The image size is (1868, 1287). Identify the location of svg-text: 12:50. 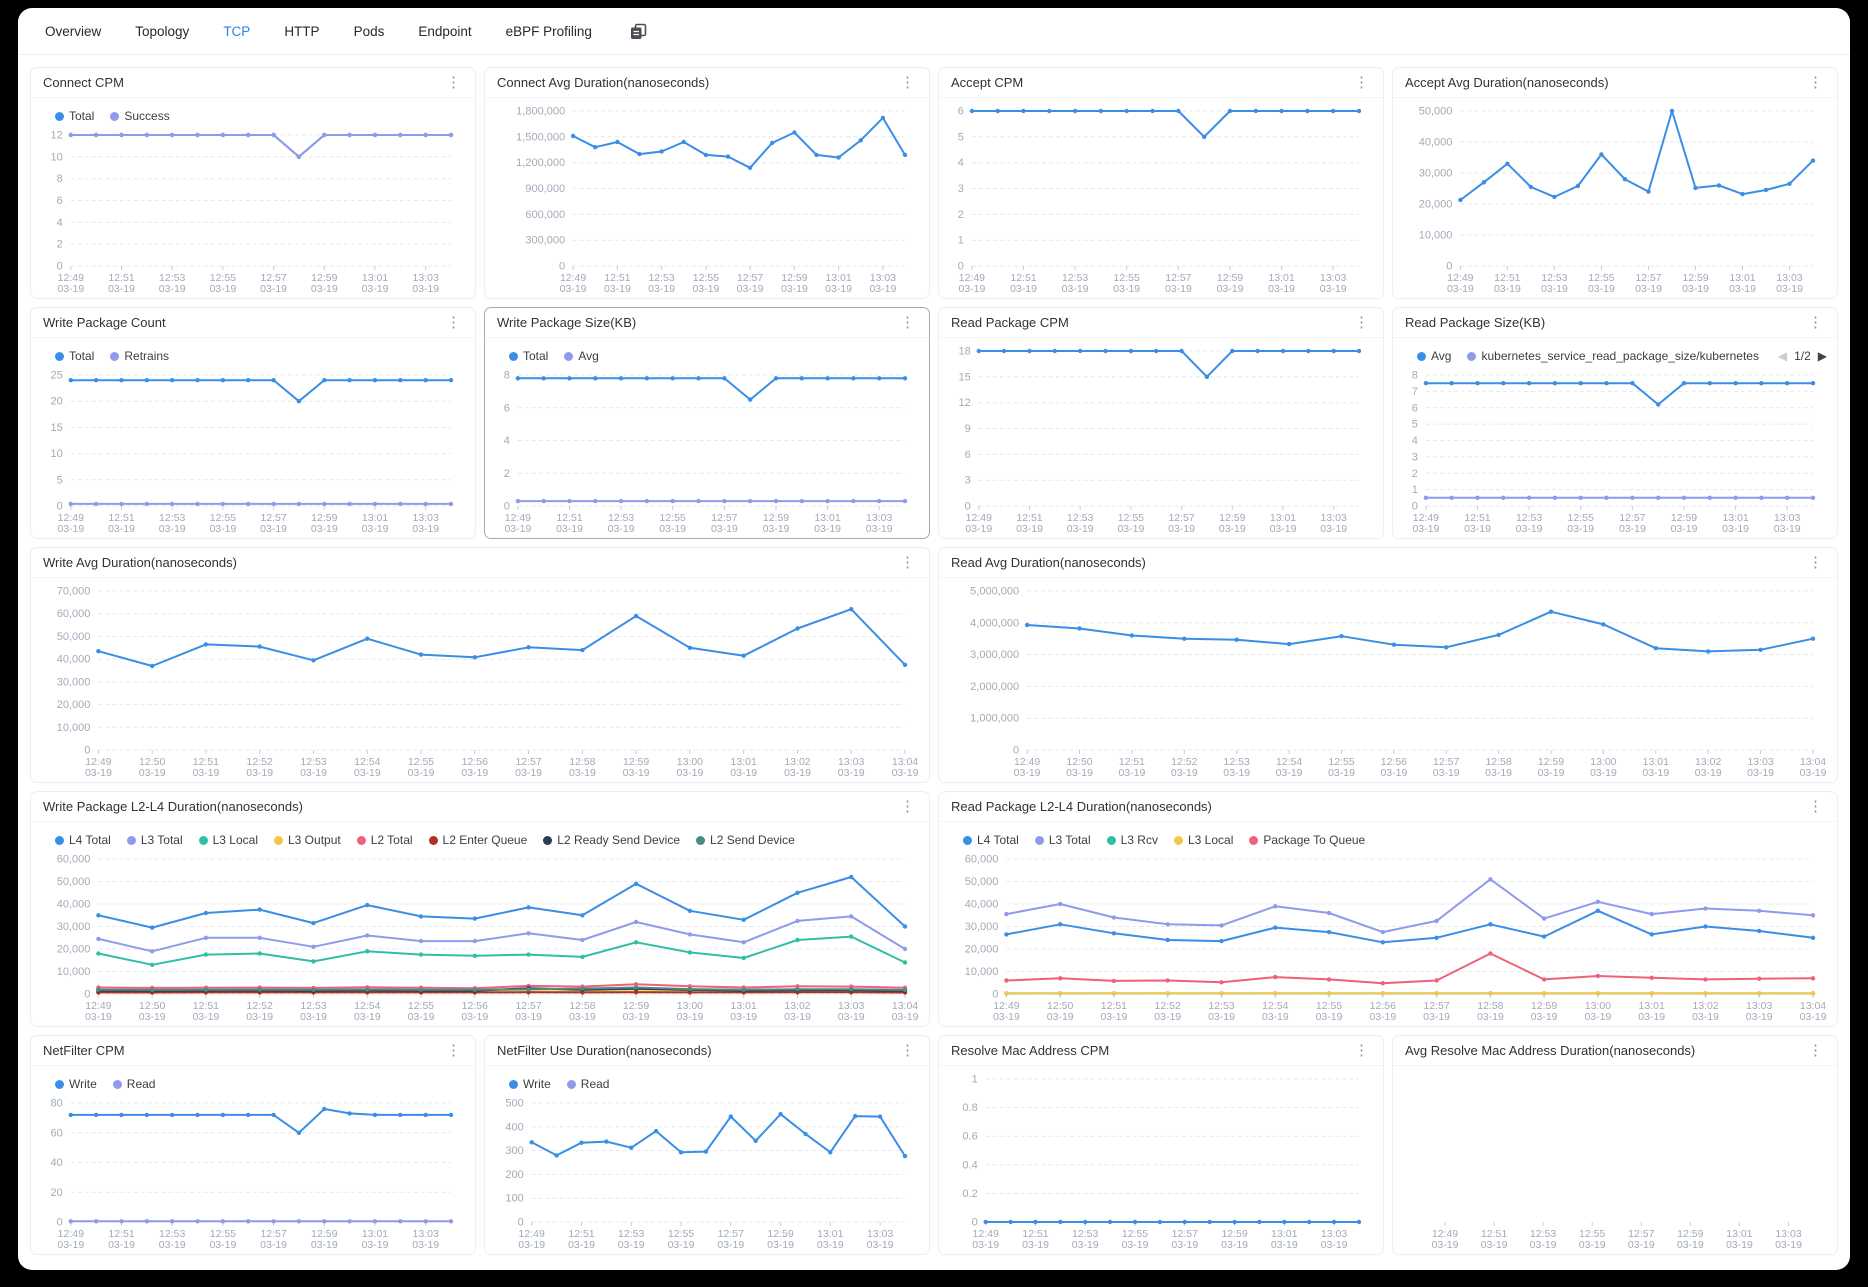
(1060, 1006).